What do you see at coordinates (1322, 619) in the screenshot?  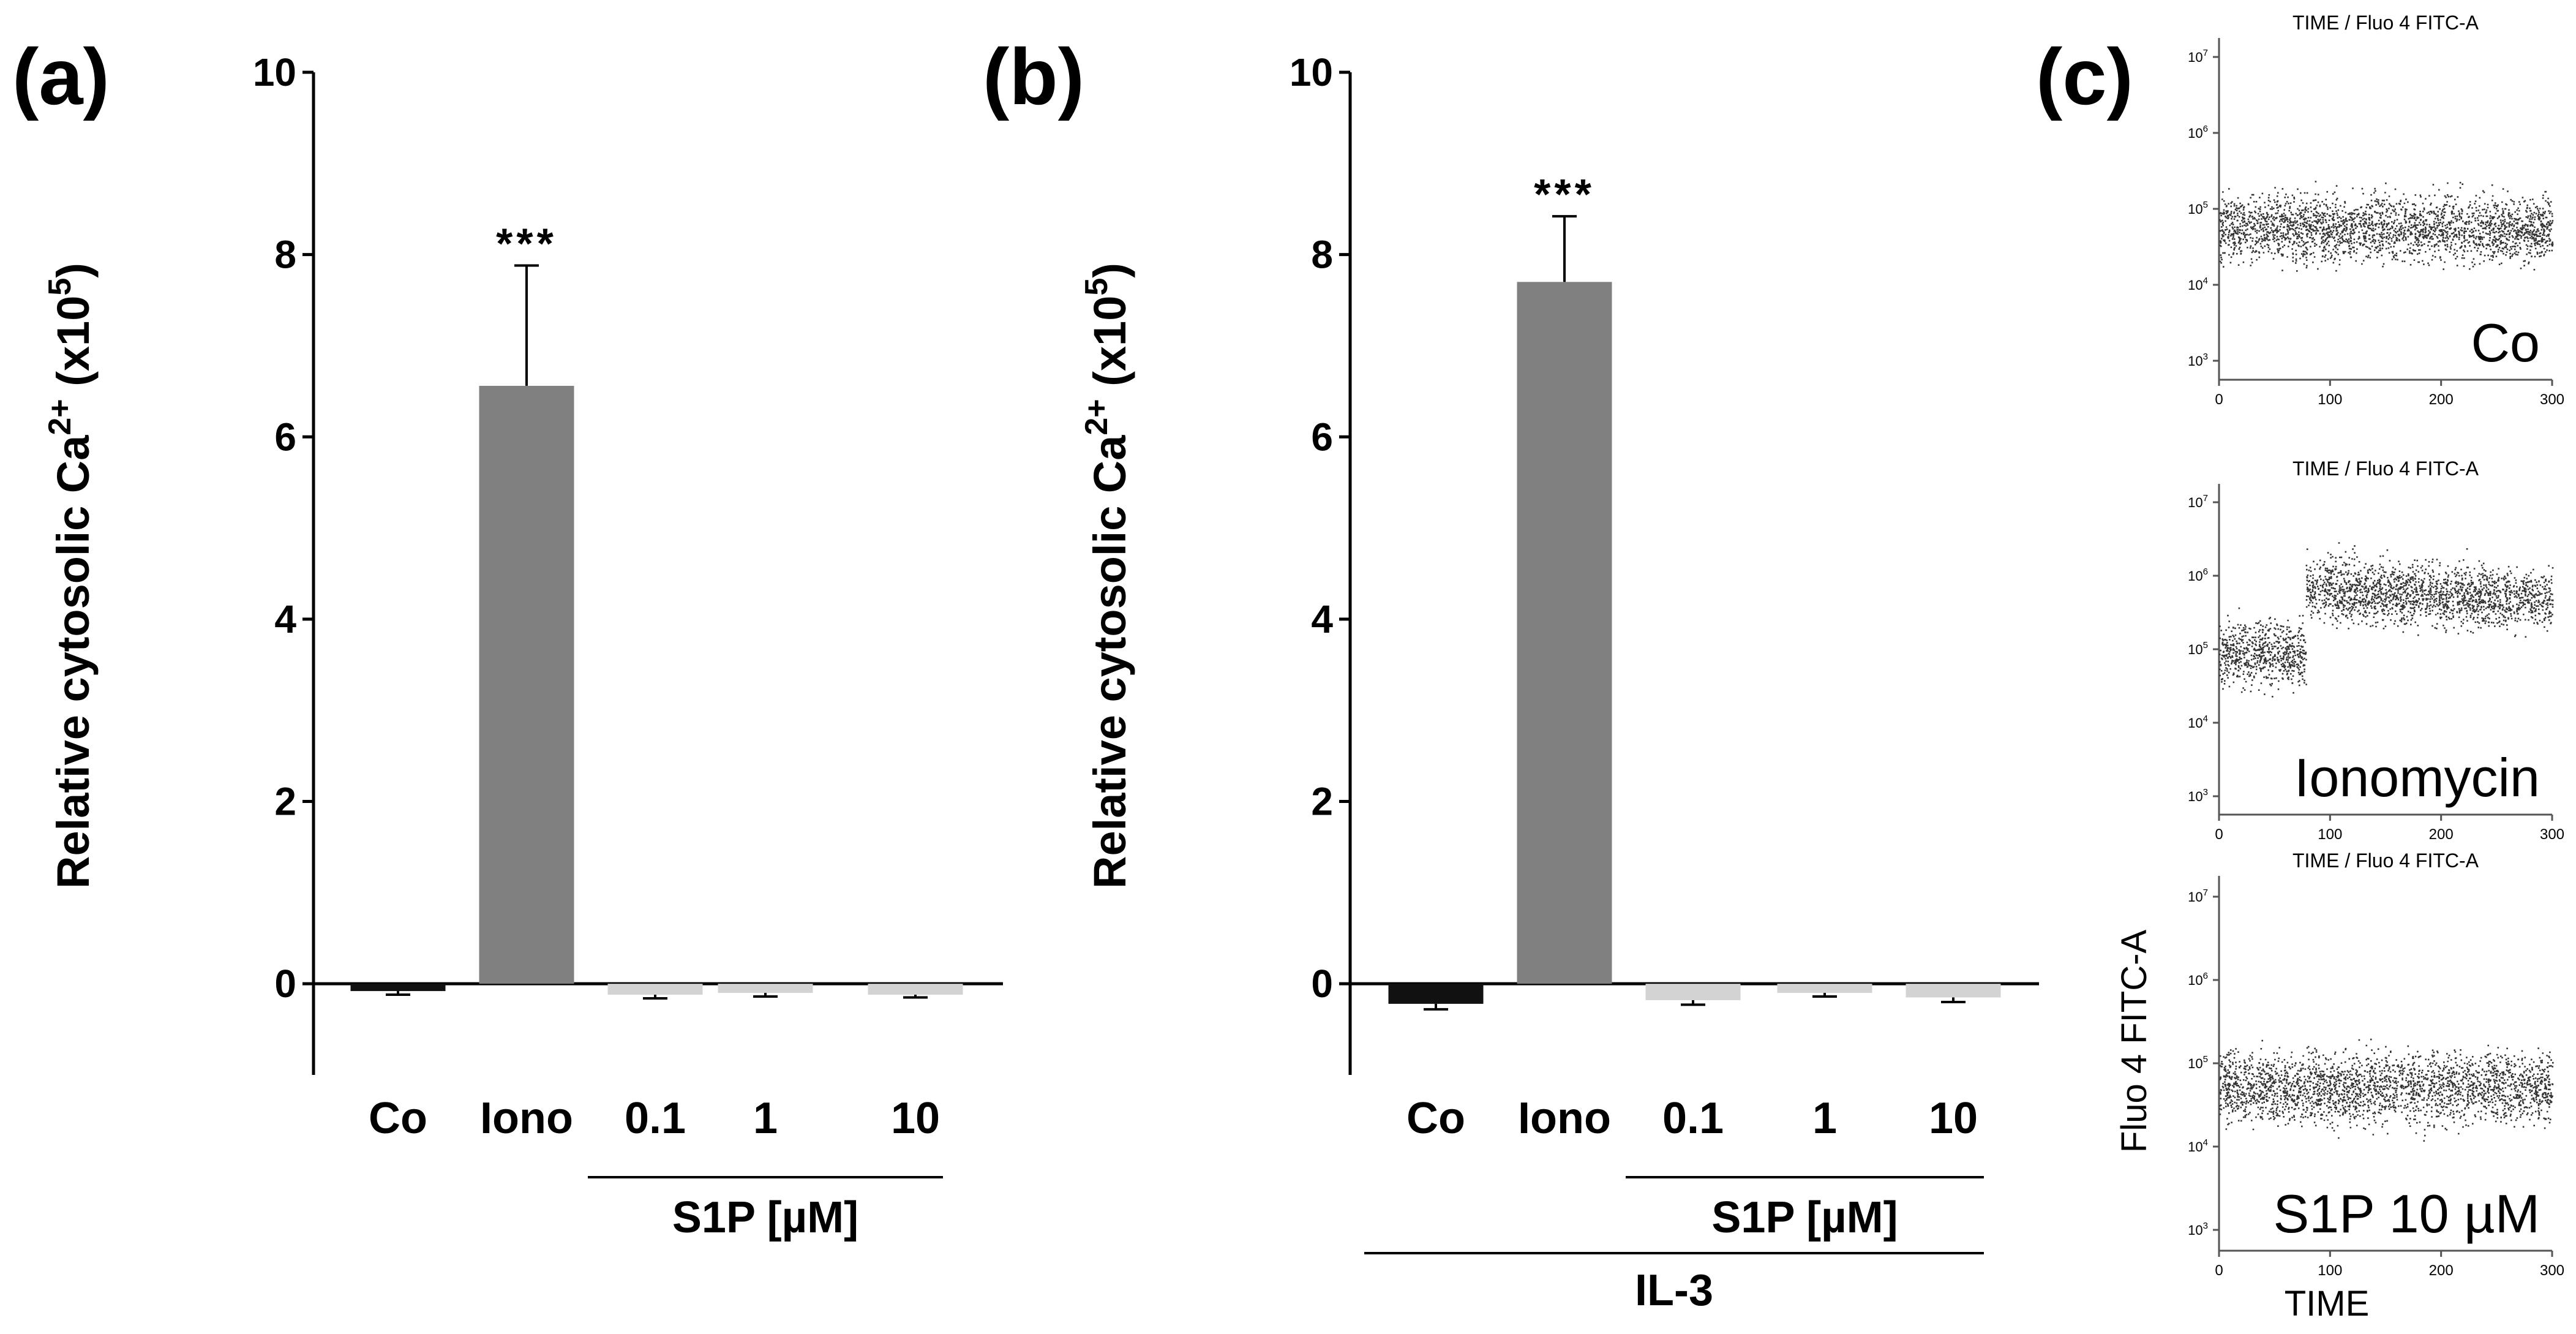 I see `chartb-y-tick-label: 4` at bounding box center [1322, 619].